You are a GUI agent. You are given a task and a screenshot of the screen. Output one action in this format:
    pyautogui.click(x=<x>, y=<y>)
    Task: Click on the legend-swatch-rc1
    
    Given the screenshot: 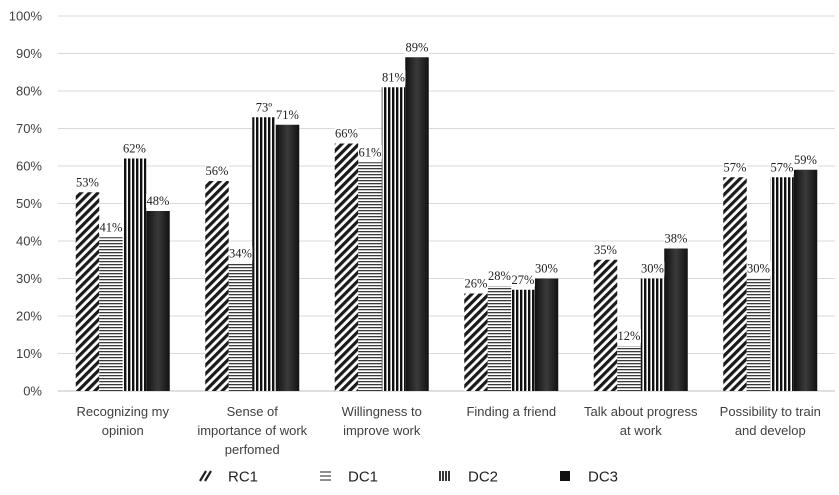 What is the action you would take?
    pyautogui.click(x=205, y=476)
    